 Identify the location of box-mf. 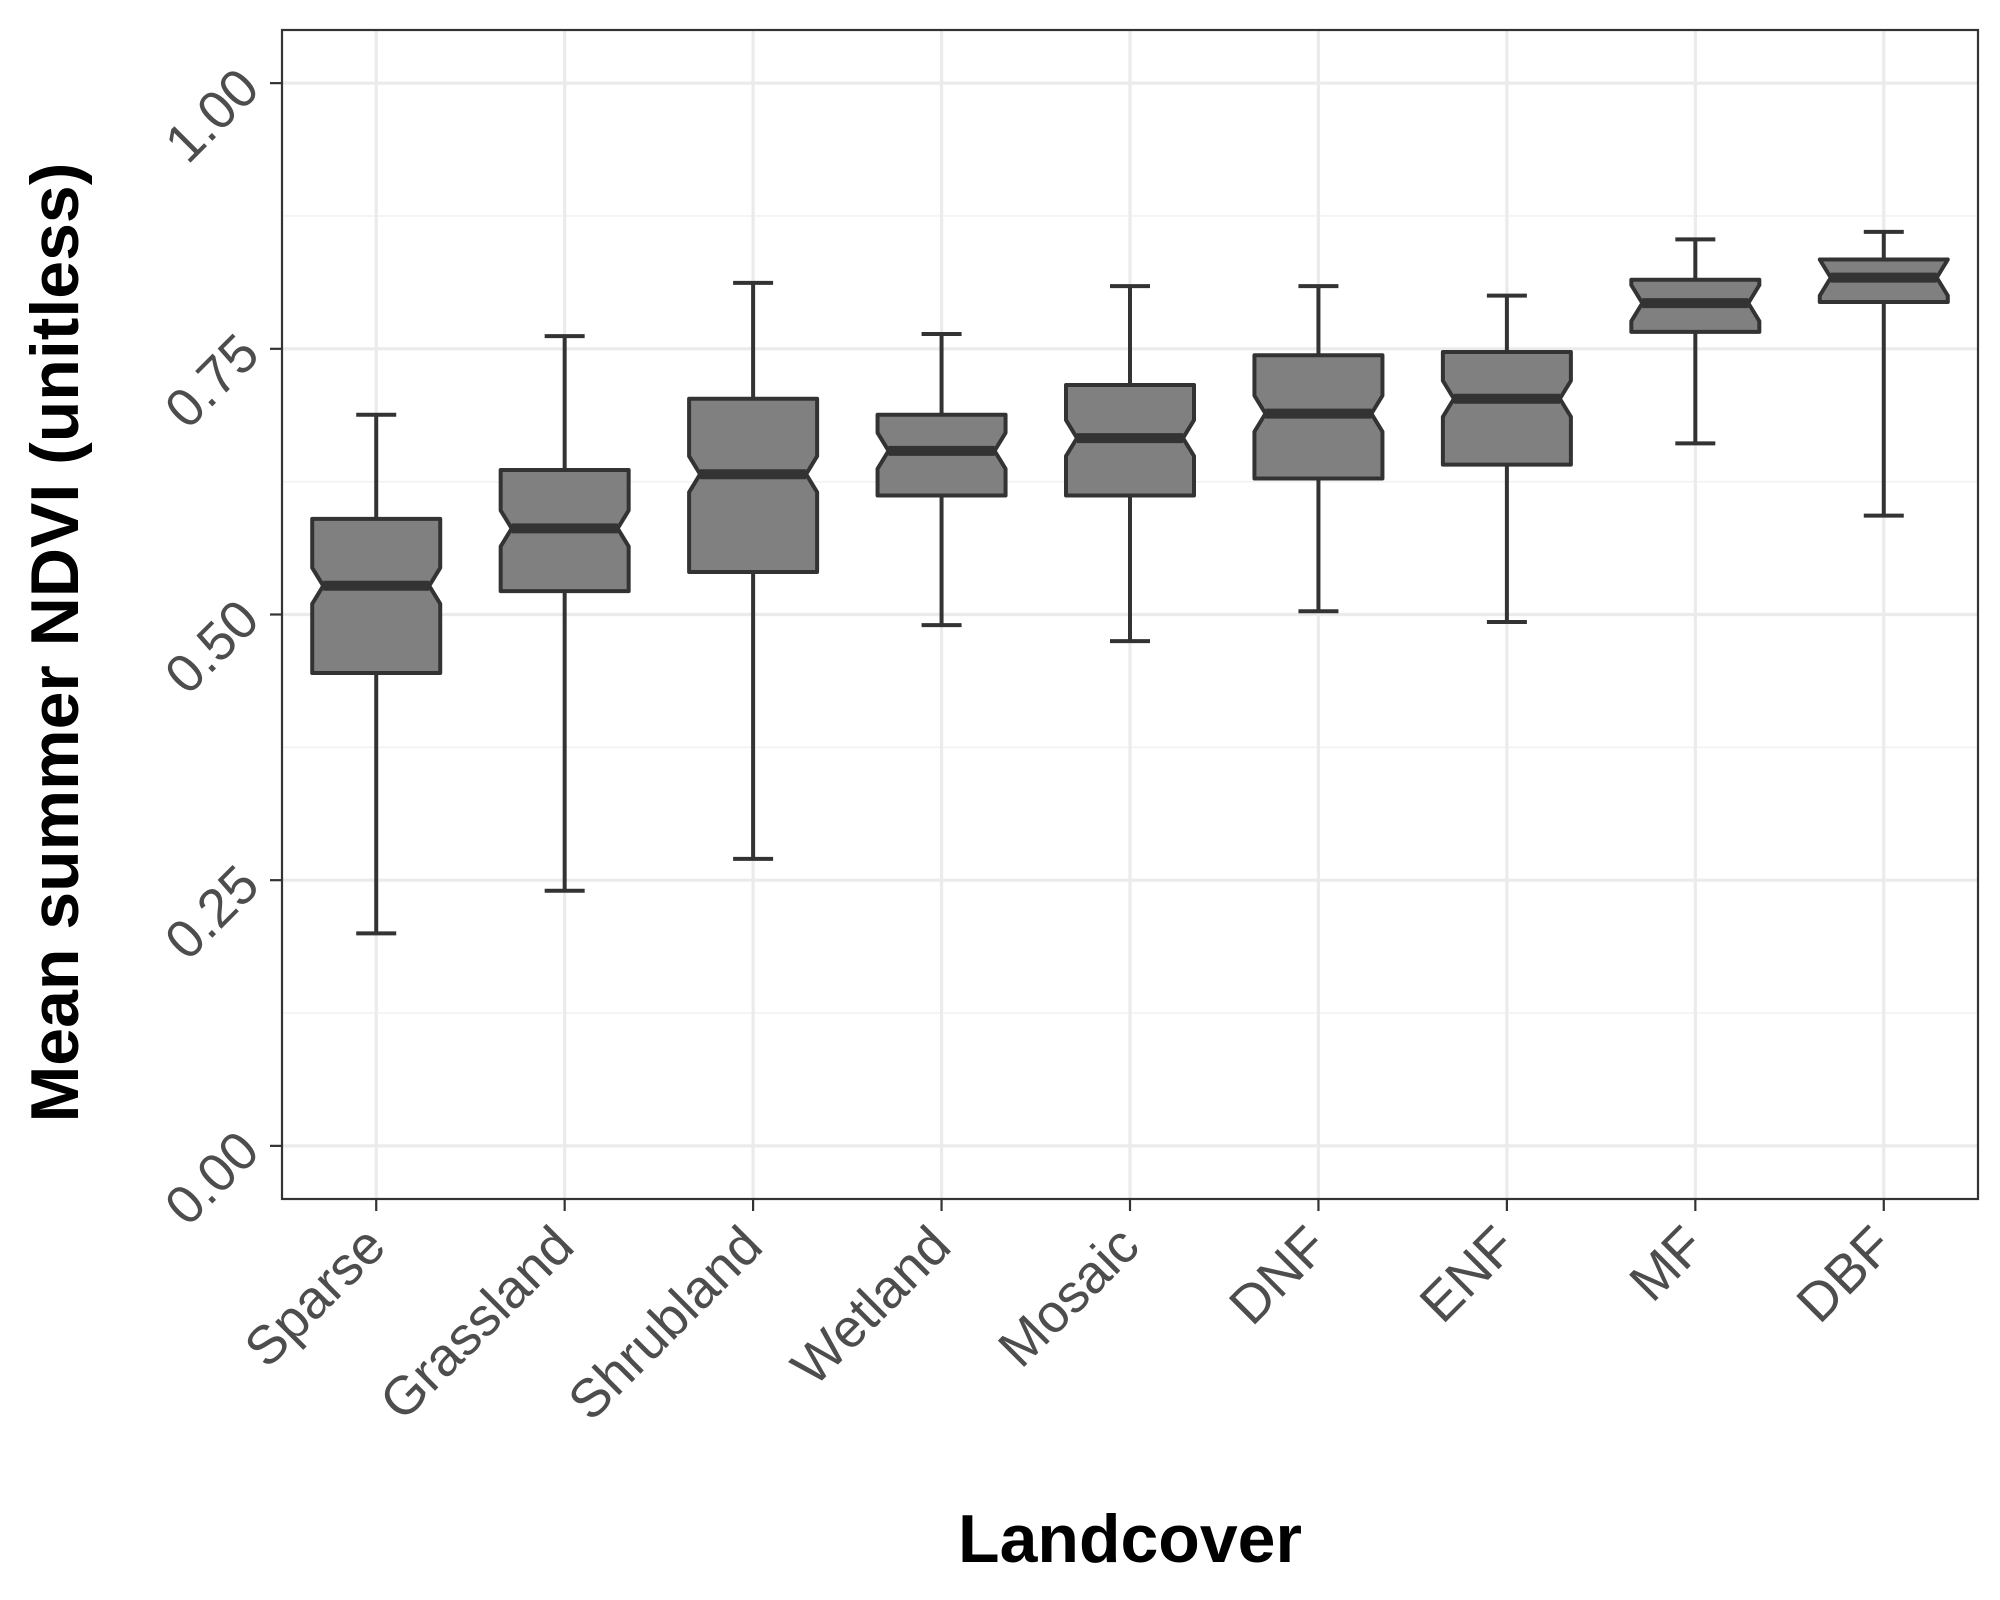
(1695, 341).